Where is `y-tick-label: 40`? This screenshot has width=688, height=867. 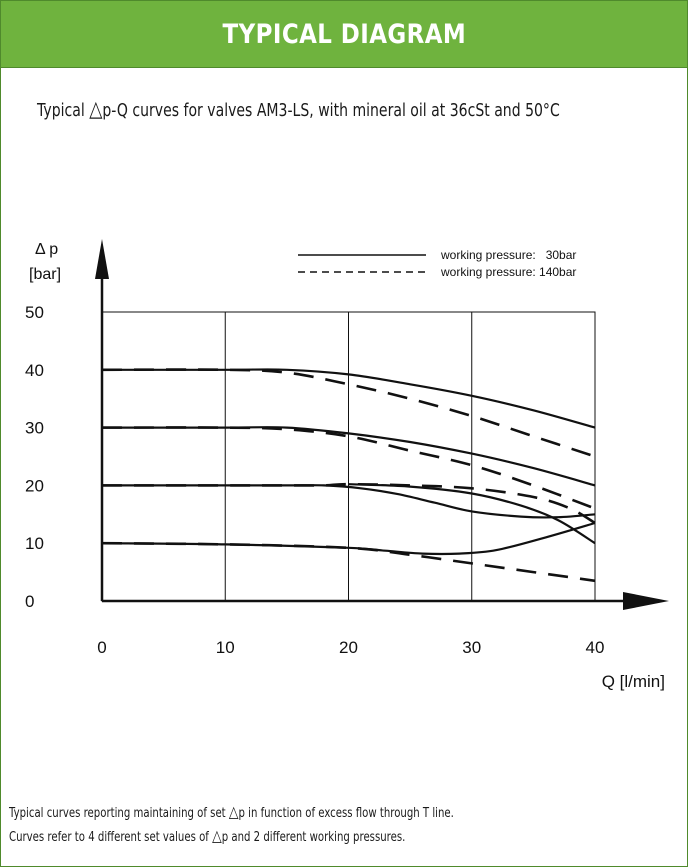 y-tick-label: 40 is located at coordinates (34, 370).